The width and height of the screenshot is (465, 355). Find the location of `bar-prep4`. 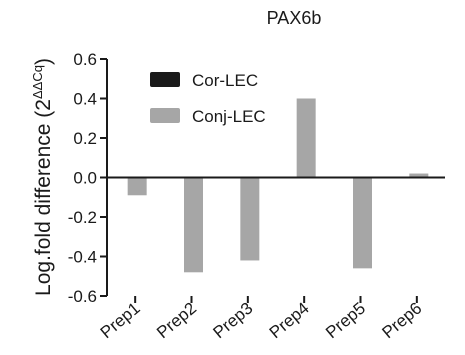

bar-prep4 is located at coordinates (306, 138).